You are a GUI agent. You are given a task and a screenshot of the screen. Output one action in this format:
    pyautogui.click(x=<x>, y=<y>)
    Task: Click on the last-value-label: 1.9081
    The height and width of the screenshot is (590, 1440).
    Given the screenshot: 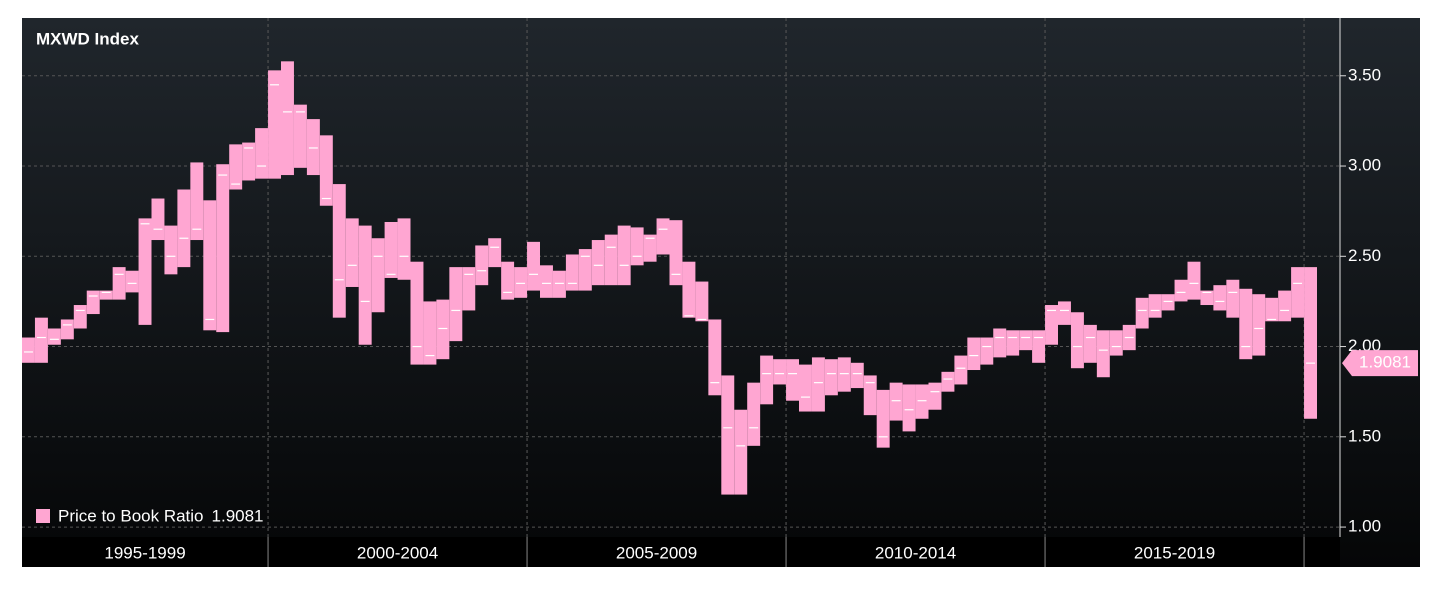 What is the action you would take?
    pyautogui.click(x=1385, y=362)
    